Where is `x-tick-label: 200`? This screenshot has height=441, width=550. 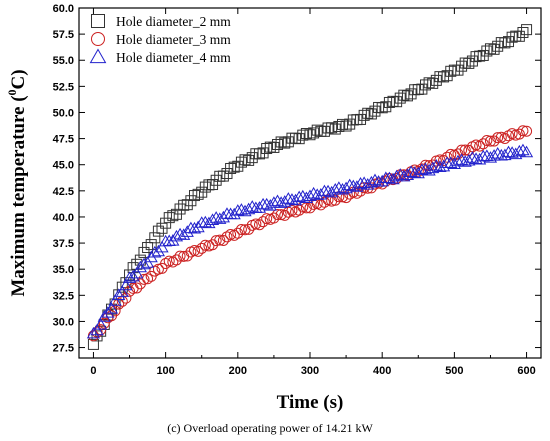 x-tick-label: 200 is located at coordinates (238, 371).